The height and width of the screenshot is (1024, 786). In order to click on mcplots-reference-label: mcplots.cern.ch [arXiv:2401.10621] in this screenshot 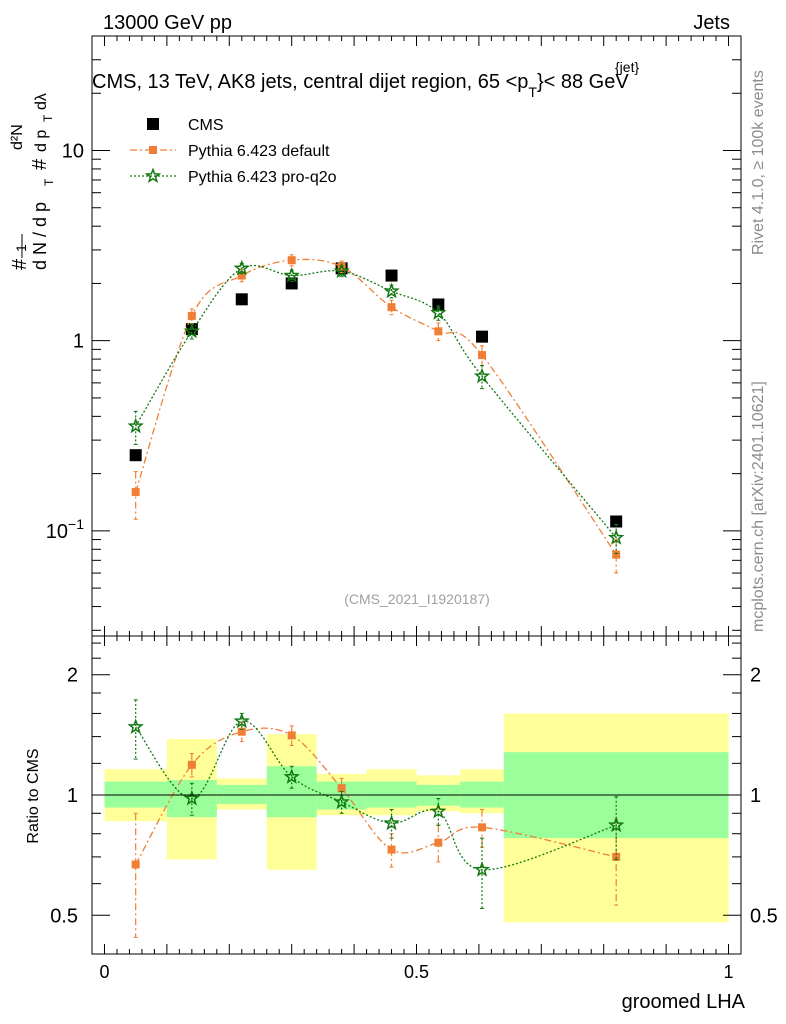, I will do `click(758, 506)`.